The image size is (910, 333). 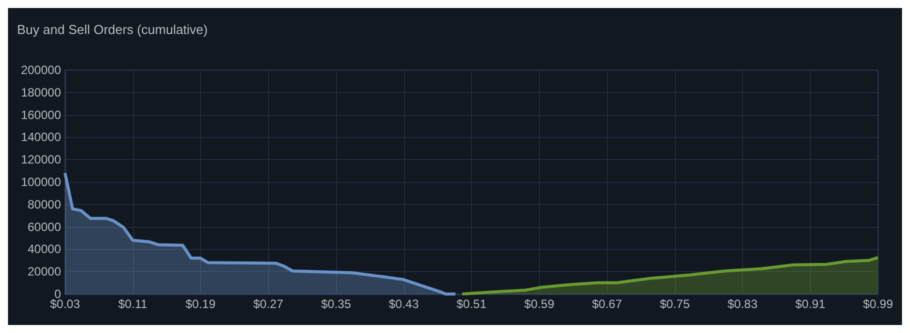 What do you see at coordinates (41, 70) in the screenshot?
I see `y-tick-label: 200000` at bounding box center [41, 70].